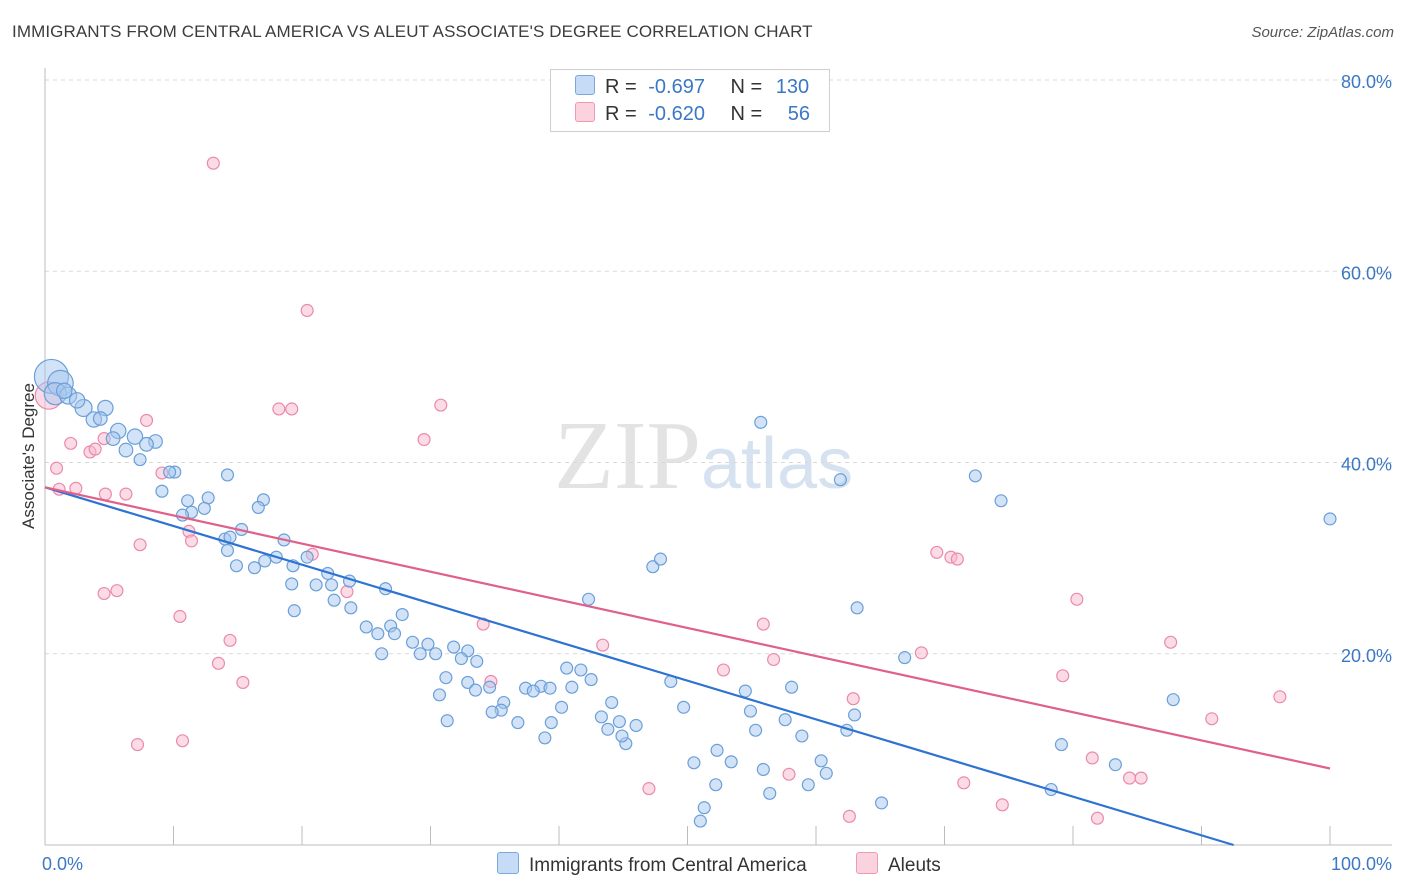 This screenshot has height=892, width=1406. Describe the element at coordinates (690, 100) in the screenshot. I see `correlation-legend: R = -0.697 N = 130 R = -0.620 N = 56` at that location.